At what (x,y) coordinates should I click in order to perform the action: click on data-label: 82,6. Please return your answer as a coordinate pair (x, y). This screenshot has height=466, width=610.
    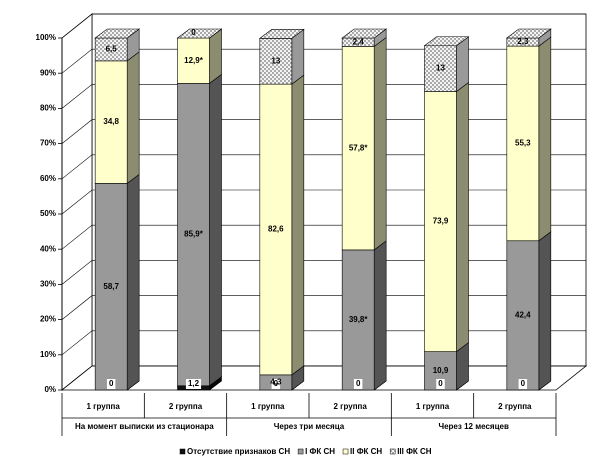
    Looking at the image, I should click on (276, 229).